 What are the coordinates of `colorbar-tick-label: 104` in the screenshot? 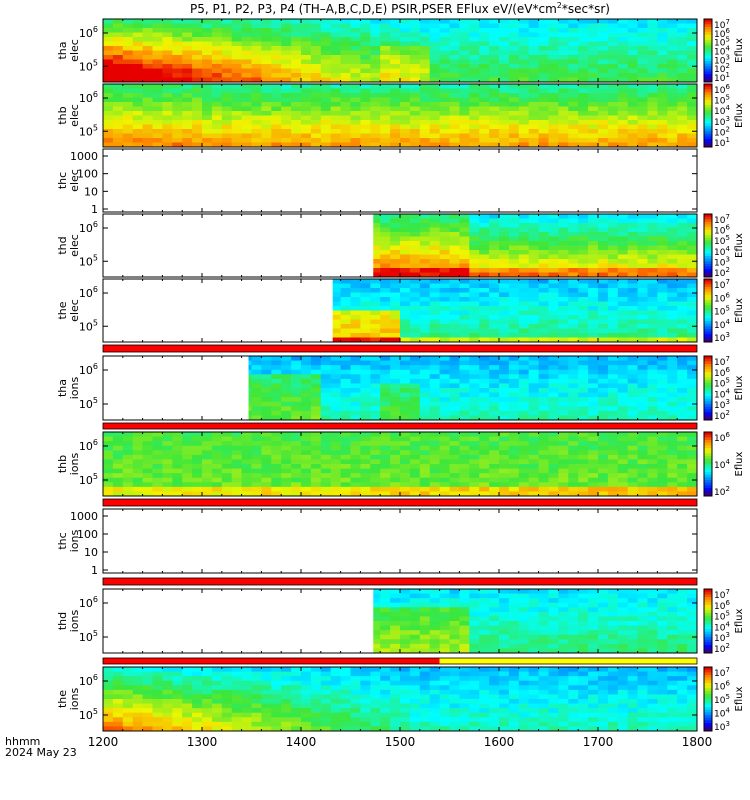 It's located at (722, 393).